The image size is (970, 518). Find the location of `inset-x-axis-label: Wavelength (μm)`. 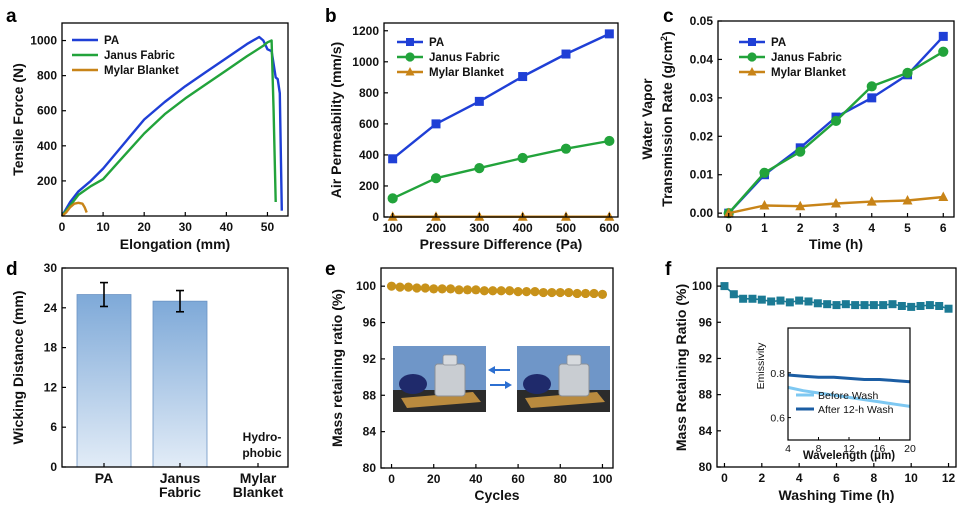

inset-x-axis-label: Wavelength (μm) is located at coordinates (849, 456).